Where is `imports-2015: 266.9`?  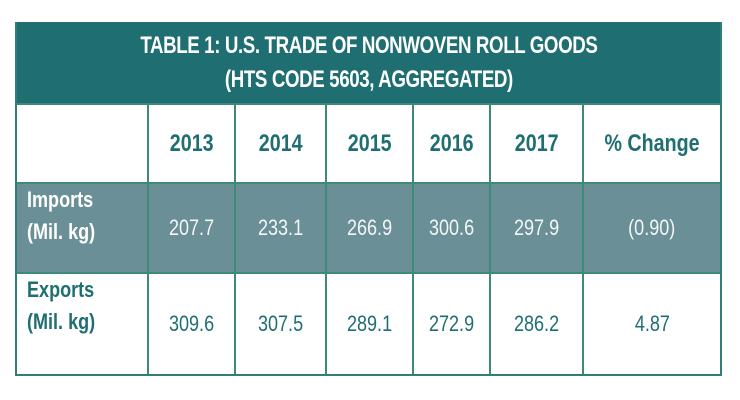
imports-2015: 266.9 is located at coordinates (368, 228).